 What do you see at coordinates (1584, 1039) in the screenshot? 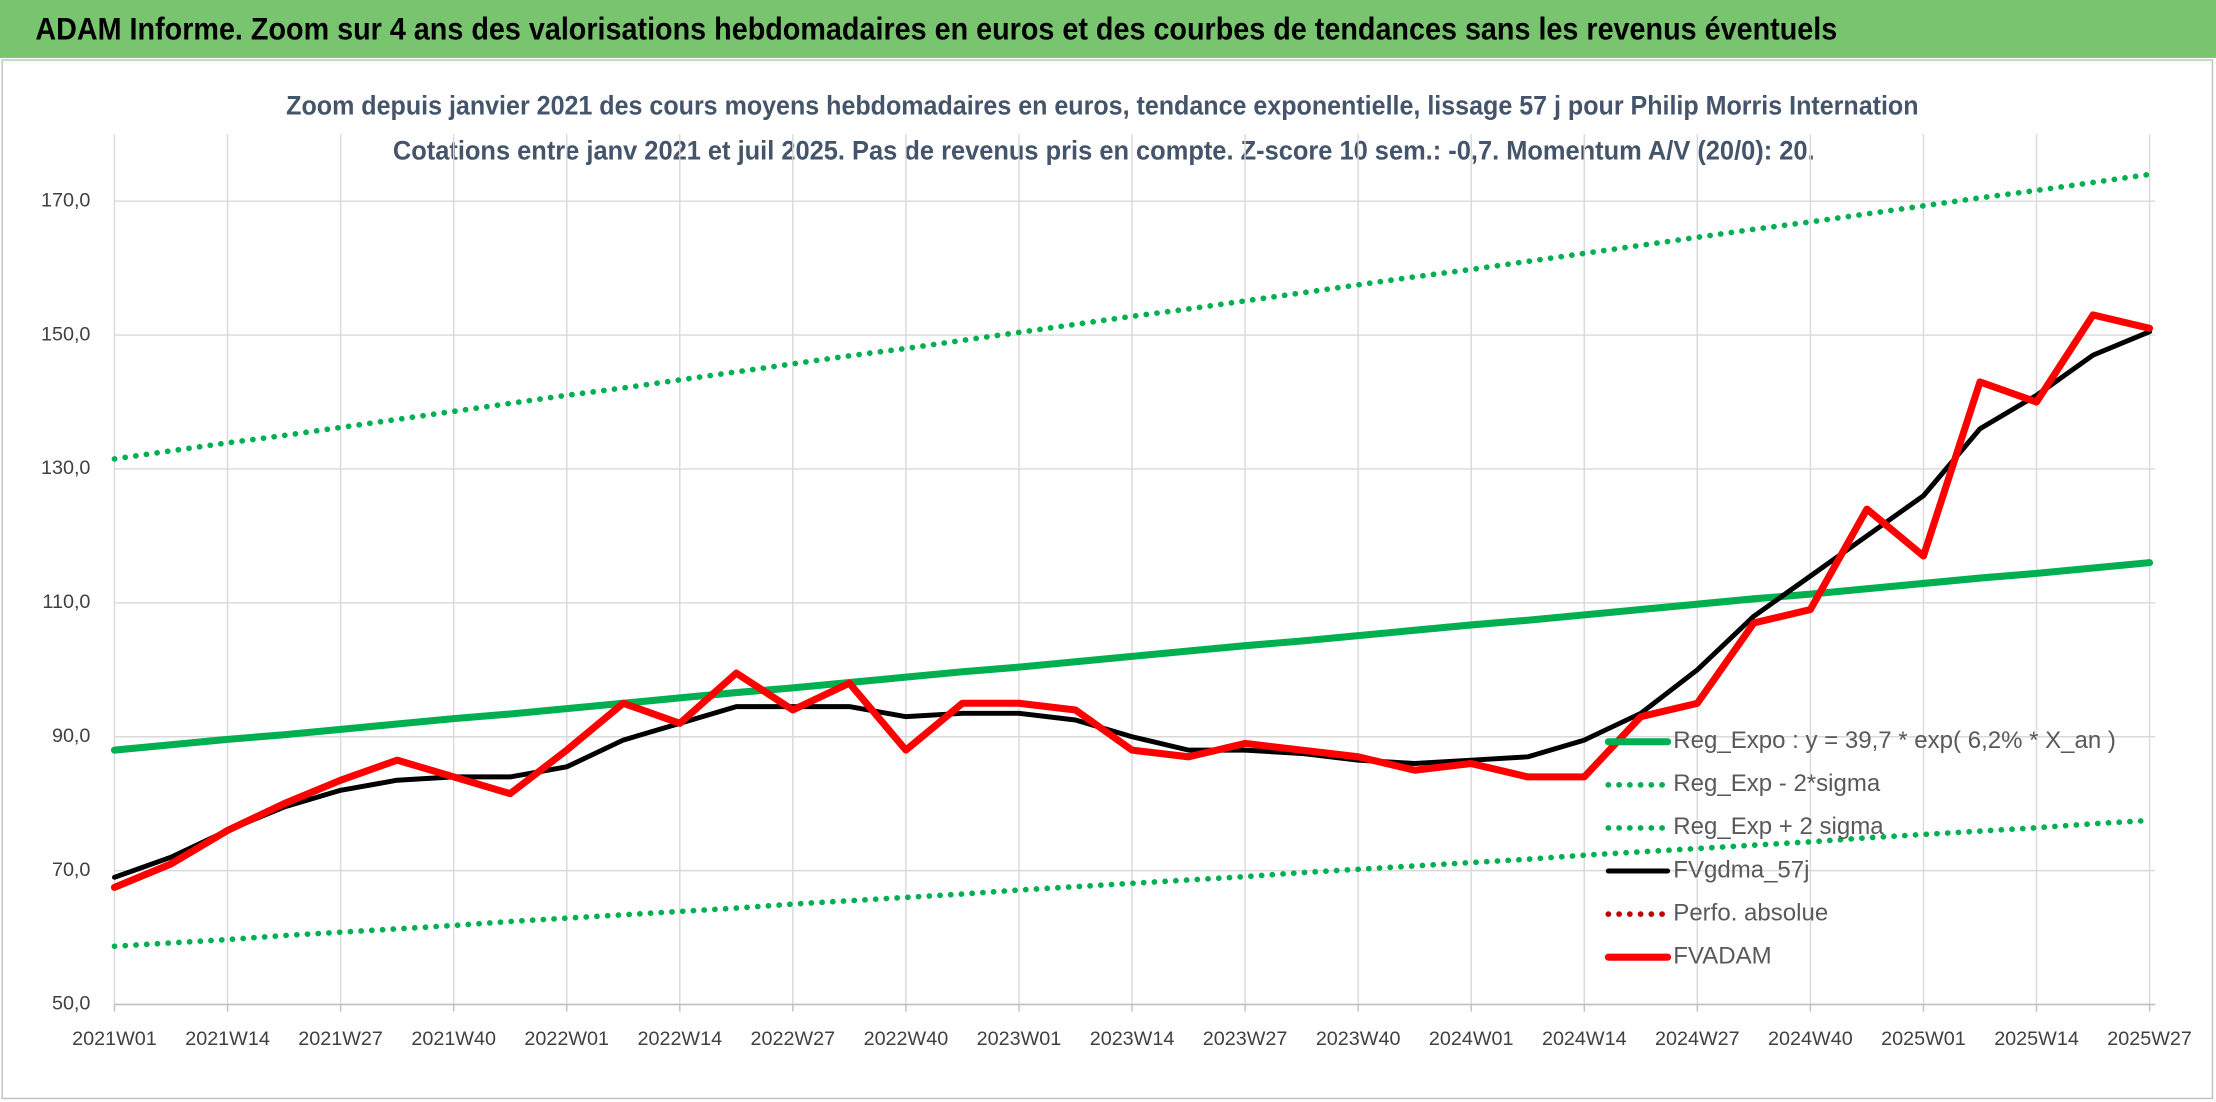
I see `x-tick-label: 2024W14` at bounding box center [1584, 1039].